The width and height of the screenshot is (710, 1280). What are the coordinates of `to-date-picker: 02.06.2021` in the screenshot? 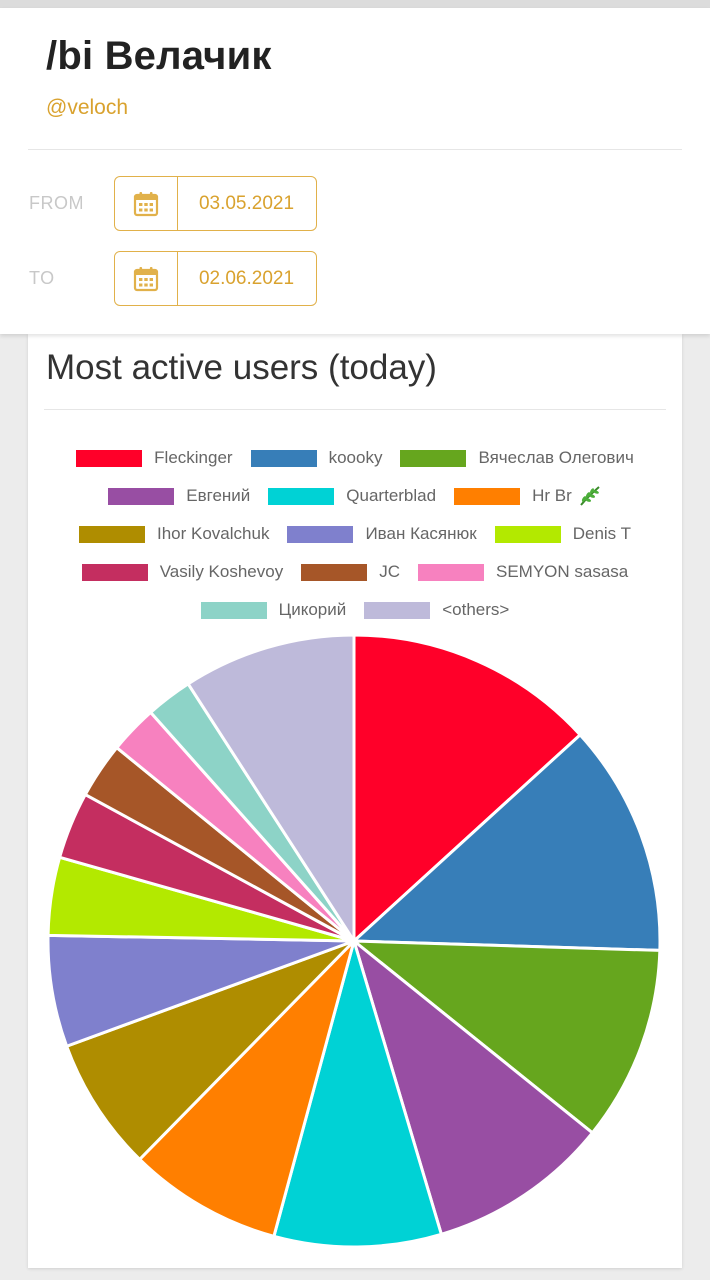 It's located at (215, 278).